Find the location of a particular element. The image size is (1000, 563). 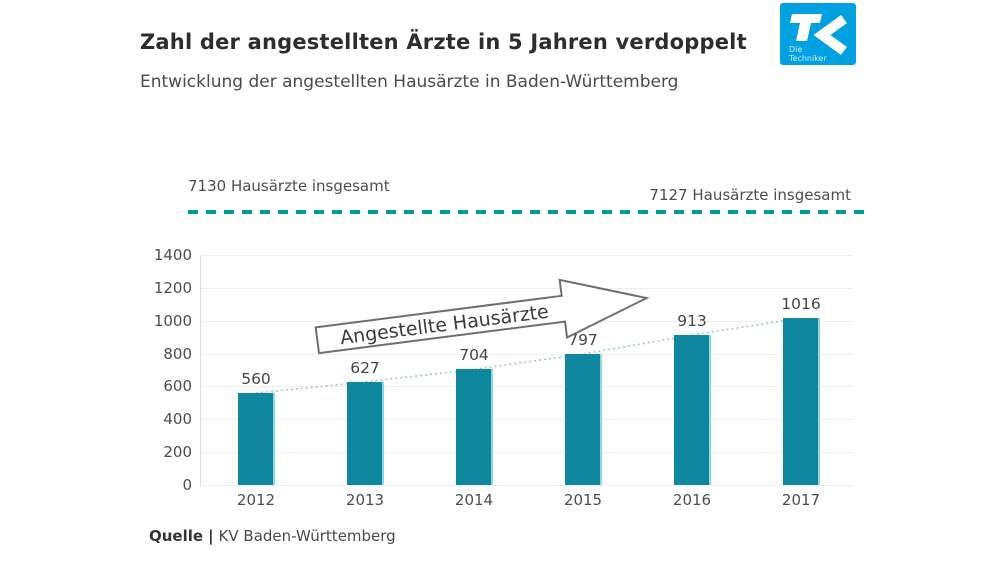

bar-2015 is located at coordinates (583, 419).